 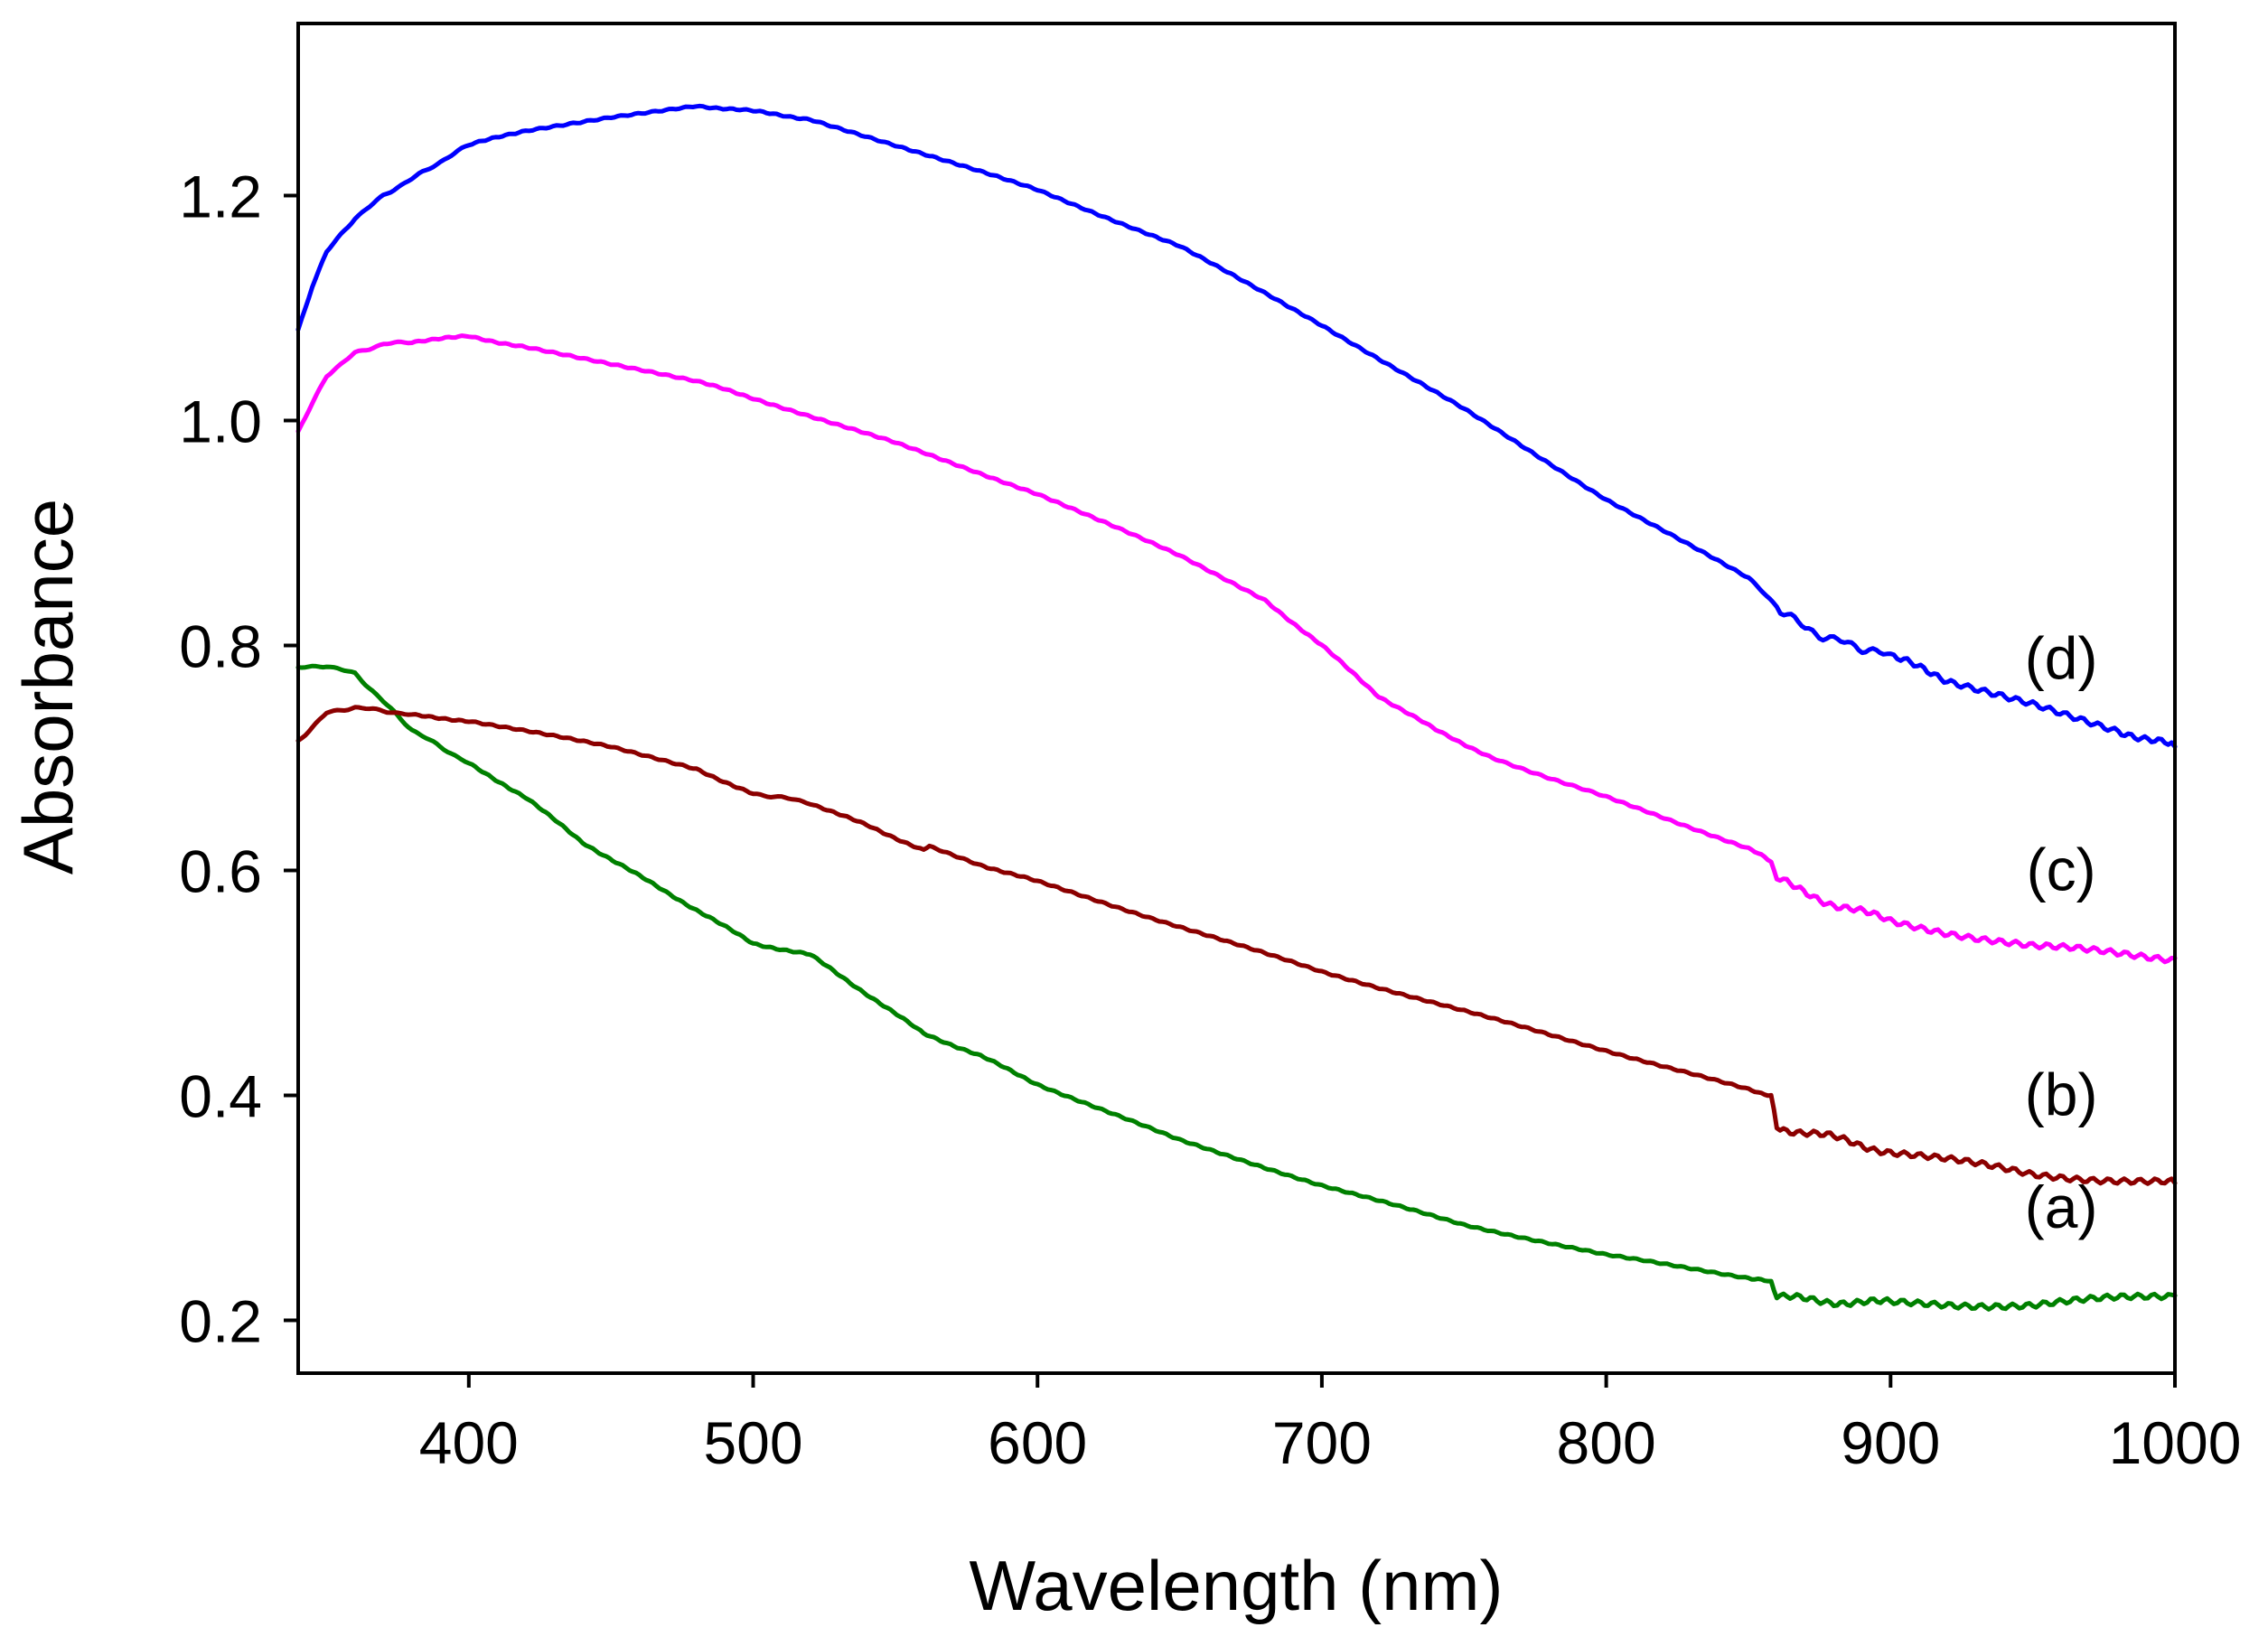 What do you see at coordinates (2061, 870) in the screenshot?
I see `series-label-c: (c)` at bounding box center [2061, 870].